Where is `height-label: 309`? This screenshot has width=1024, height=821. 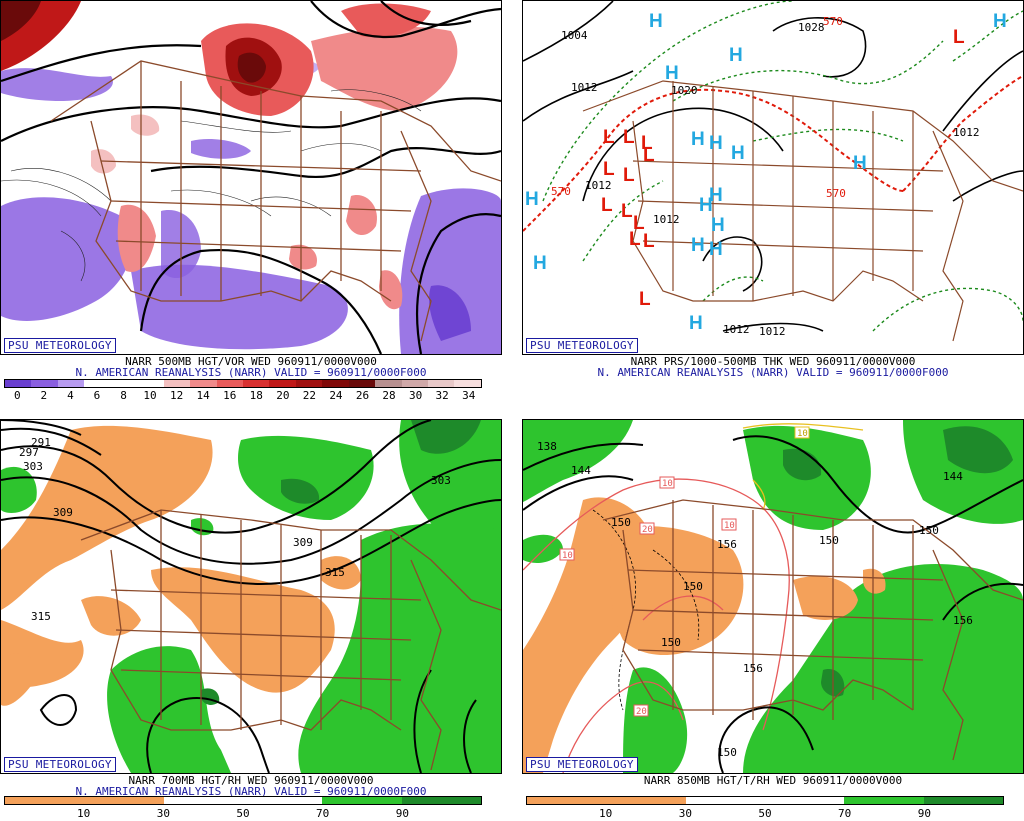 height-label: 309 is located at coordinates (303, 542).